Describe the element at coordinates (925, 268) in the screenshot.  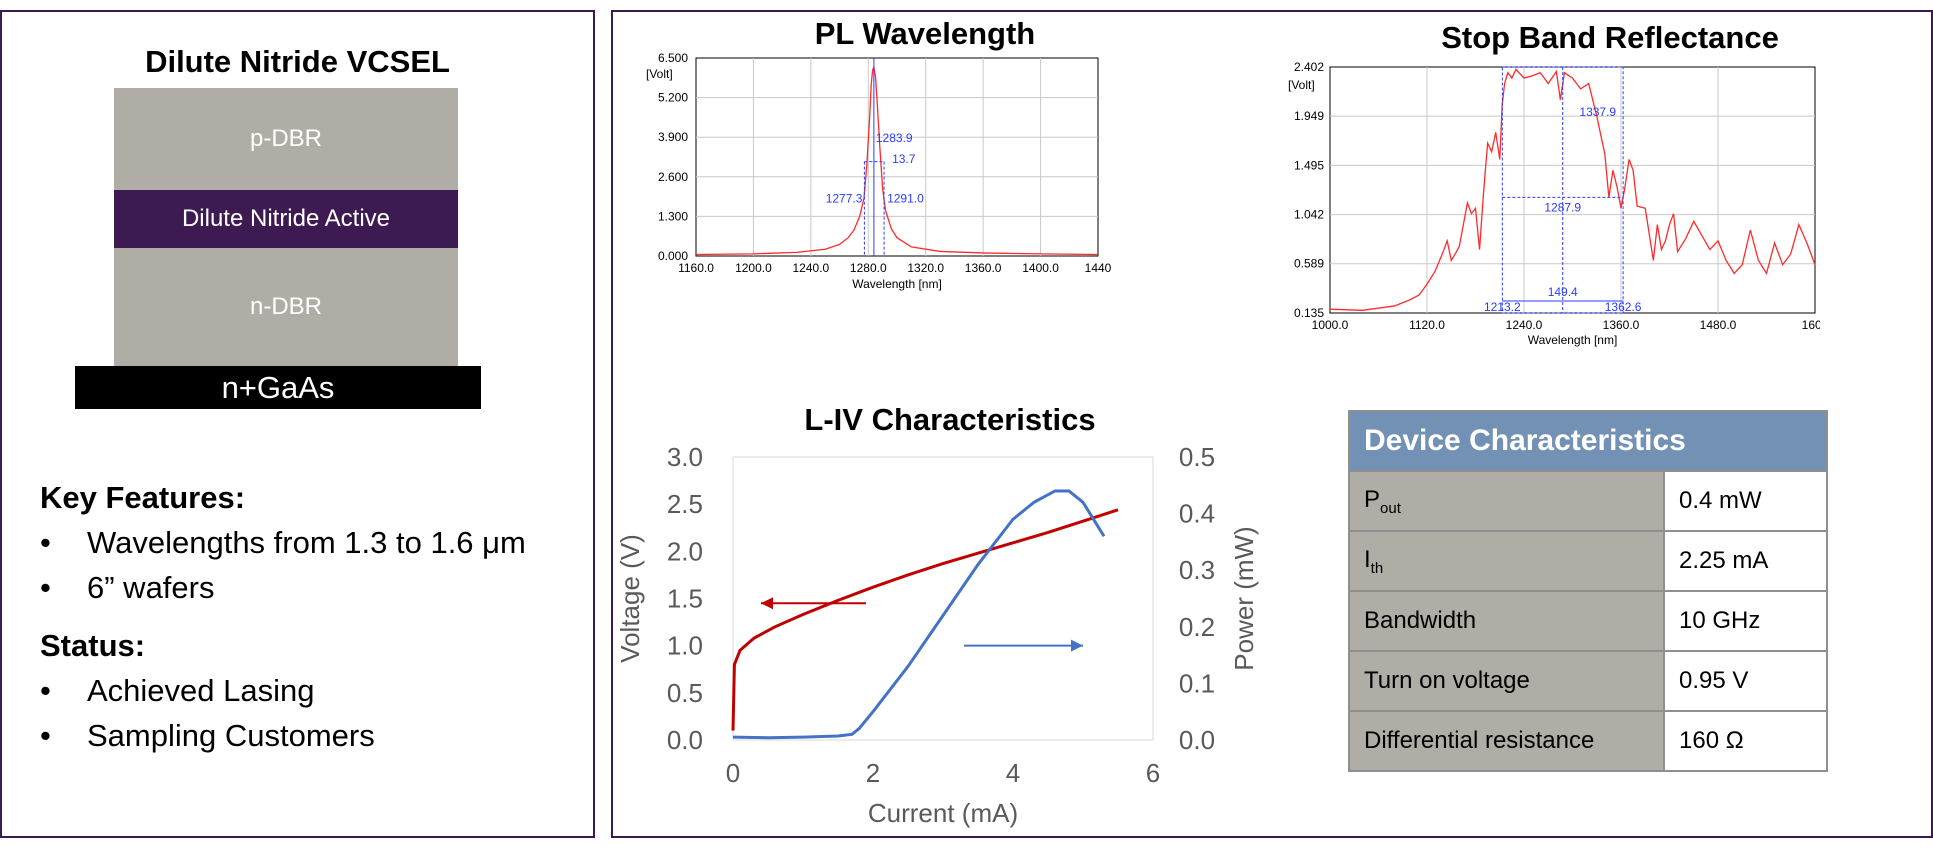
I see `x-tick-label: 1320.0` at that location.